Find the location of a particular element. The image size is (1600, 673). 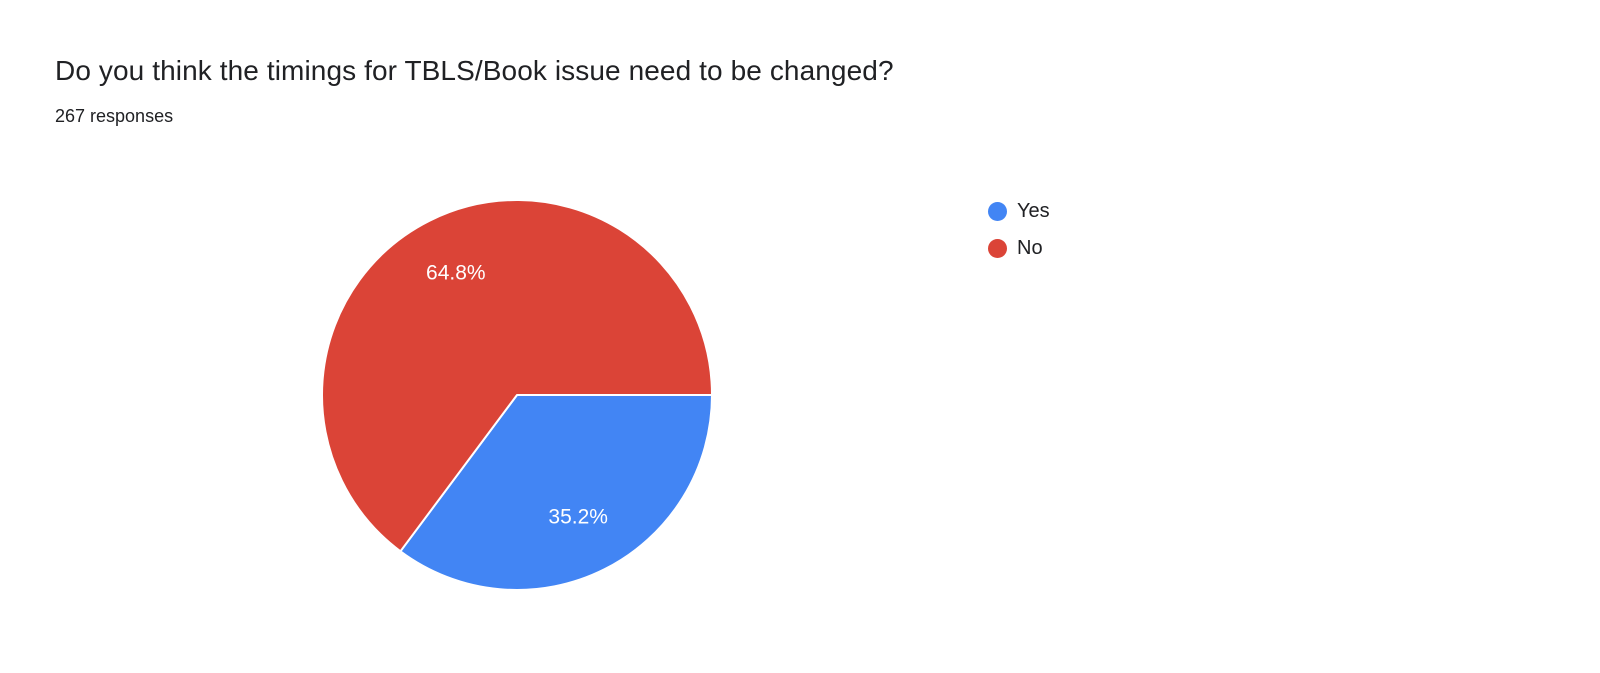

legend-swatch-yes-icon is located at coordinates (997, 211).